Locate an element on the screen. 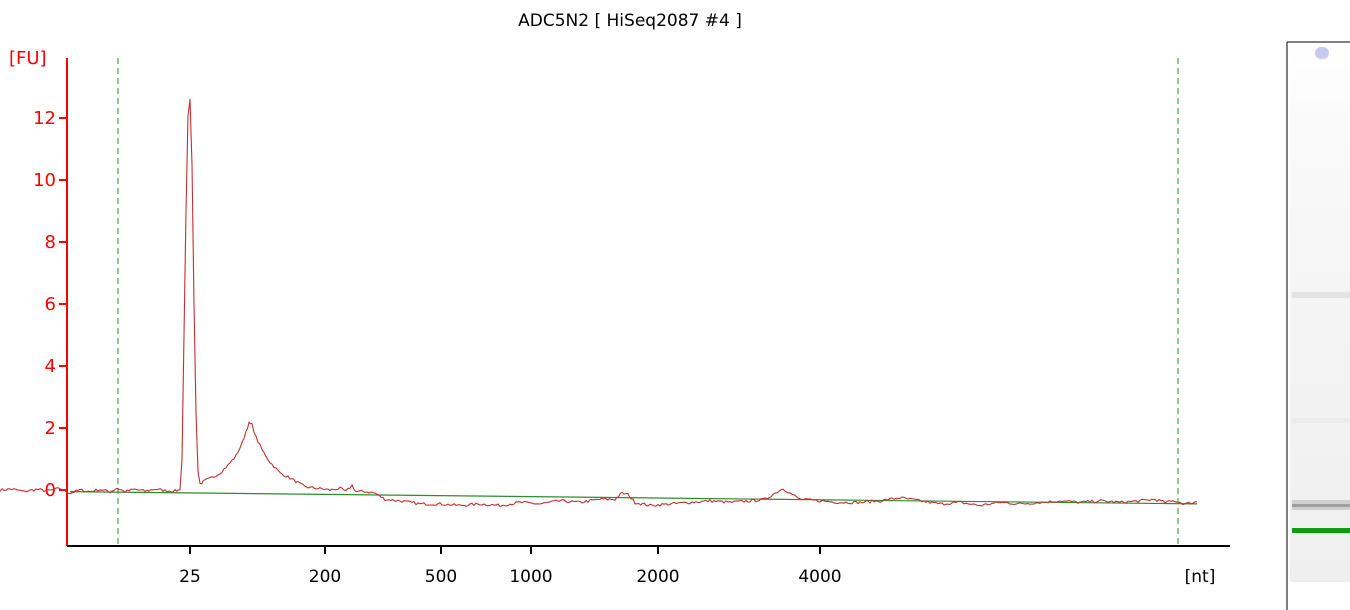 This screenshot has width=1350, height=610. x-tick-label: 1000 is located at coordinates (530, 577).